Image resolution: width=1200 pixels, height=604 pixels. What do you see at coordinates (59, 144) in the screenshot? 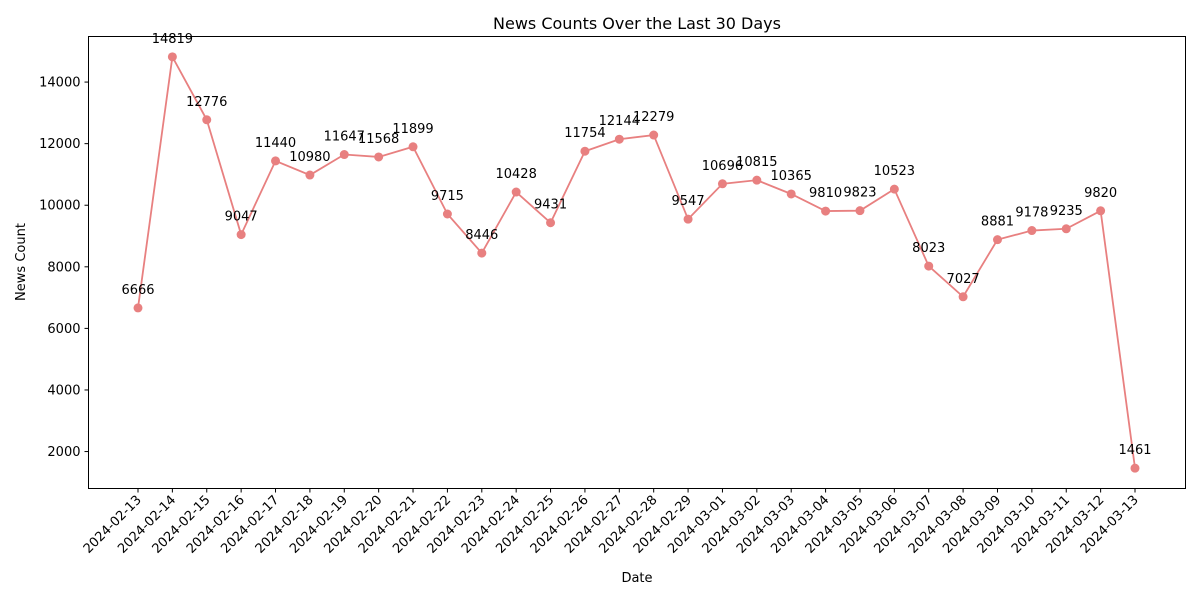
I see `y-tick-label: 12000` at bounding box center [59, 144].